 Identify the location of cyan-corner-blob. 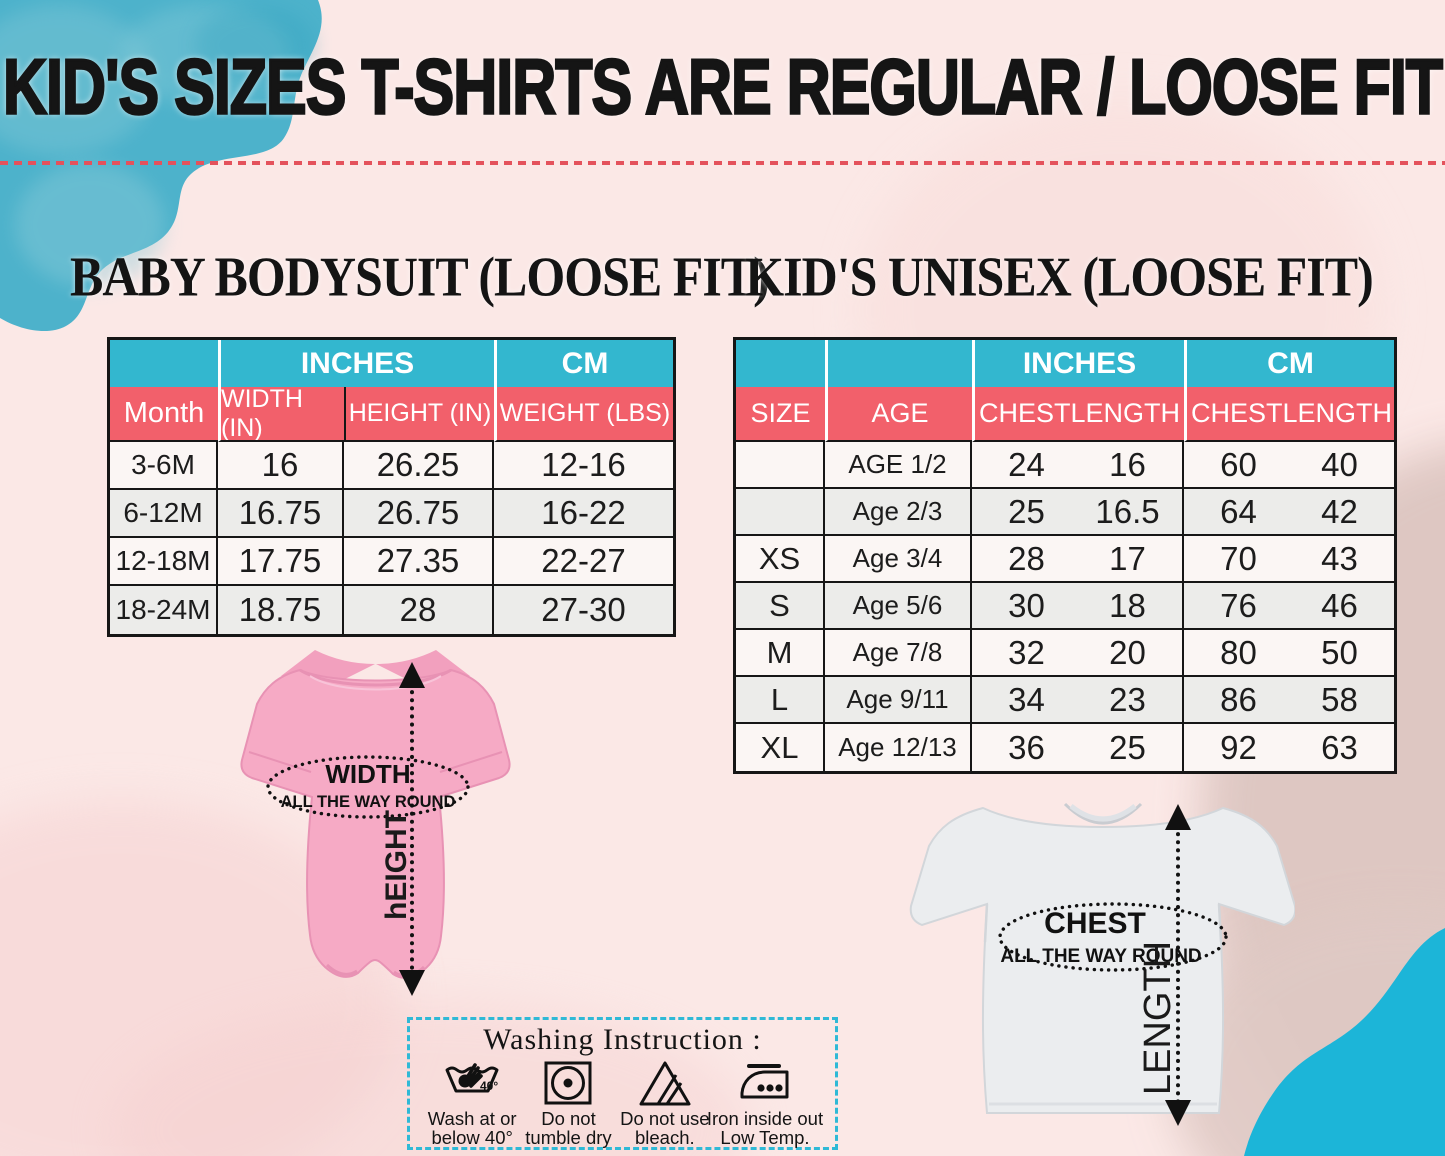
(1344, 1042).